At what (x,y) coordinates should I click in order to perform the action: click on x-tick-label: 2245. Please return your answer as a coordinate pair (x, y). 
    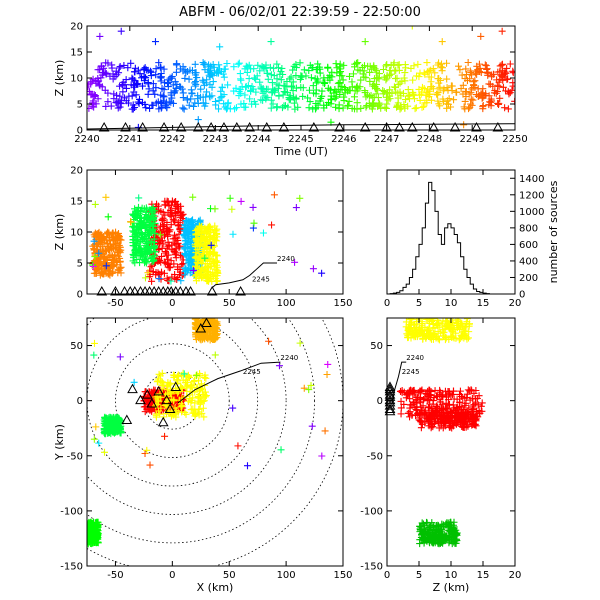
    Looking at the image, I should click on (300, 139).